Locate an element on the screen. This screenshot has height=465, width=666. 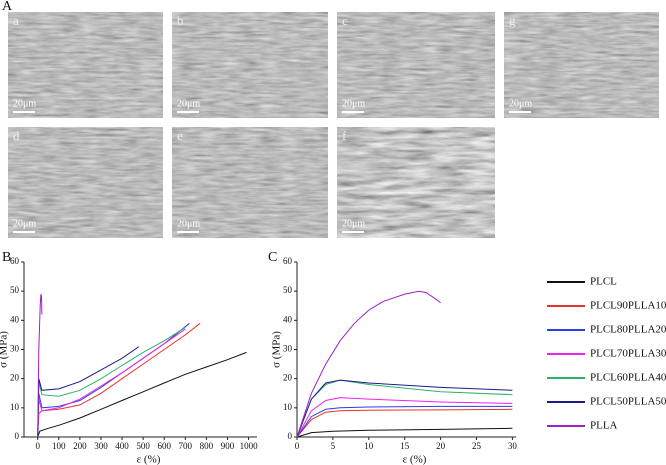
legend-label: PLCL90PLLA10 is located at coordinates (628, 306).